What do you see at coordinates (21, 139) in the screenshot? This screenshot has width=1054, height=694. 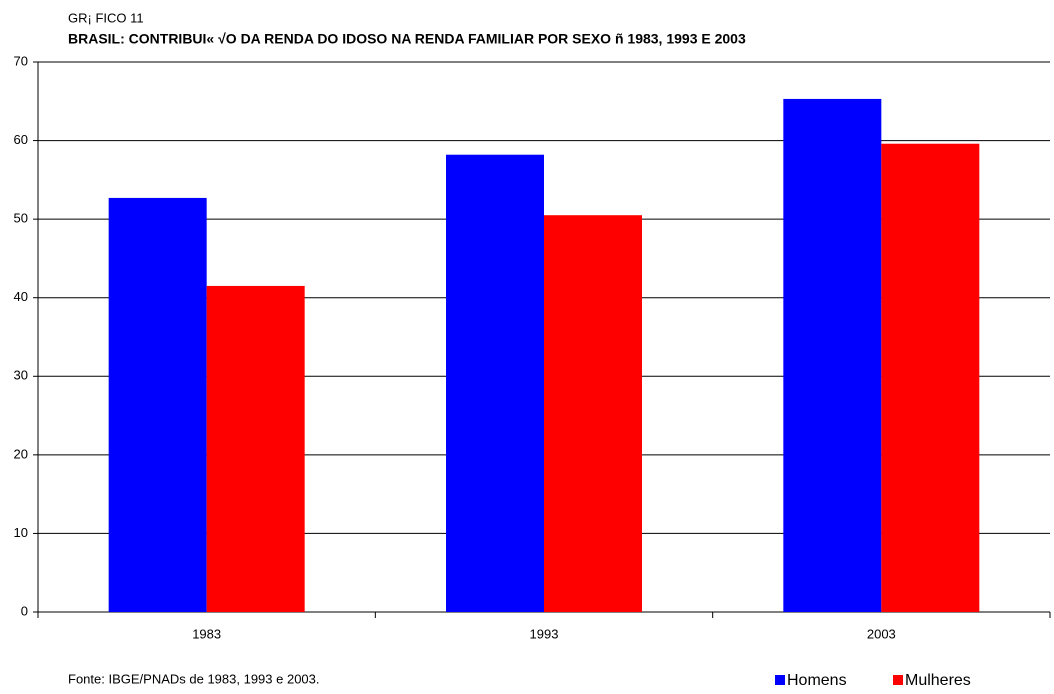 I see `y-tick-label: 60` at bounding box center [21, 139].